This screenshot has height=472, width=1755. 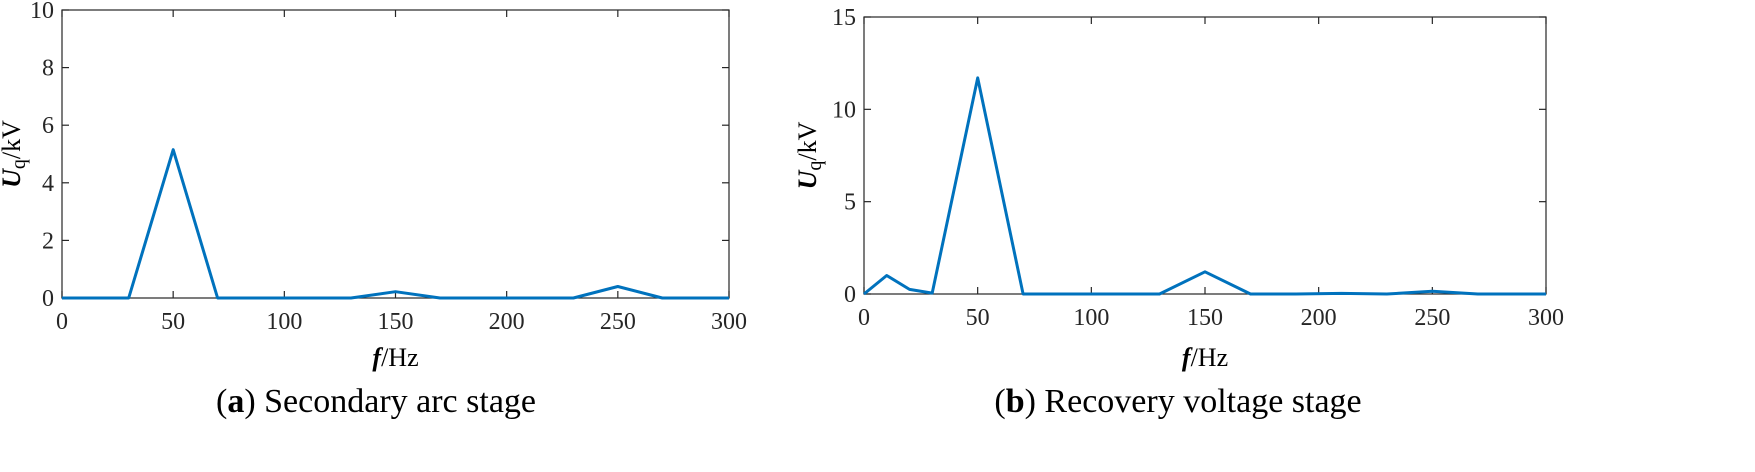 What do you see at coordinates (48, 184) in the screenshot?
I see `y-tick-label: 4` at bounding box center [48, 184].